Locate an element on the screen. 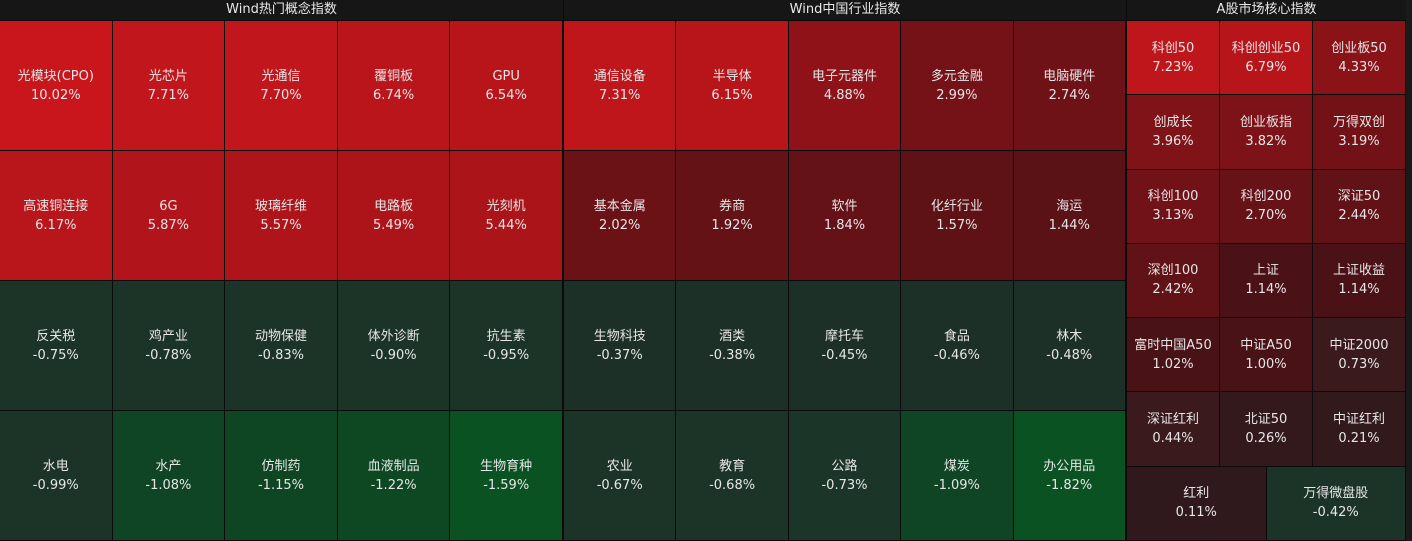  tile-name: 电脑硬件 is located at coordinates (1069, 76).